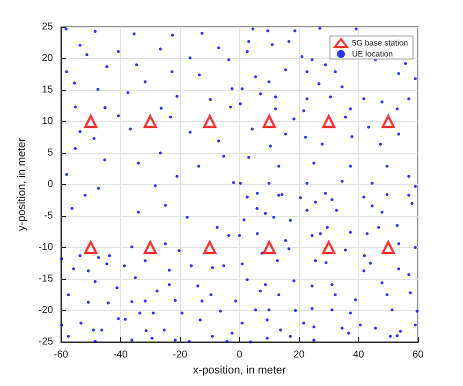 The height and width of the screenshot is (386, 463). Describe the element at coordinates (48, 27) in the screenshot. I see `y-tick-label: 25` at that location.